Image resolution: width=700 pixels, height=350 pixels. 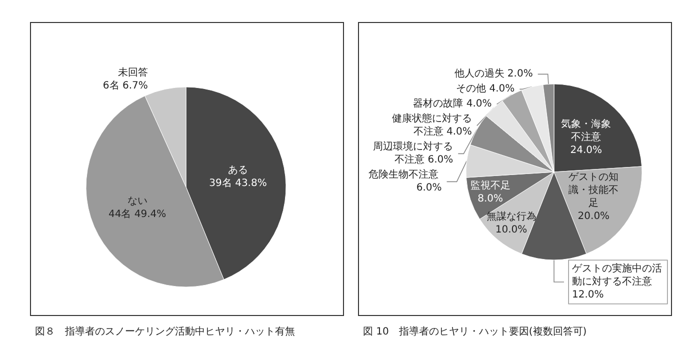 I want to click on data-label: 12.0%, so click(x=588, y=295).